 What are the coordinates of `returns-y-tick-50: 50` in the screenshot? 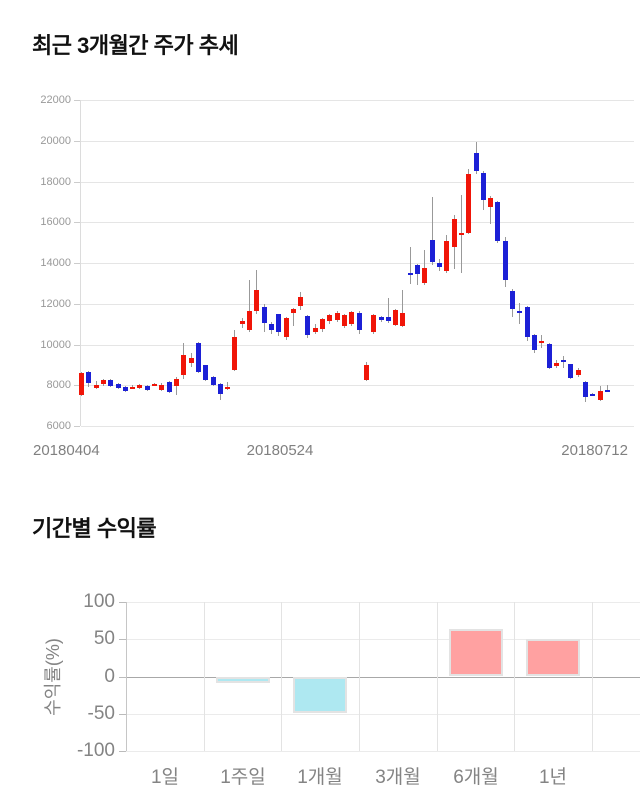 It's located at (104, 639).